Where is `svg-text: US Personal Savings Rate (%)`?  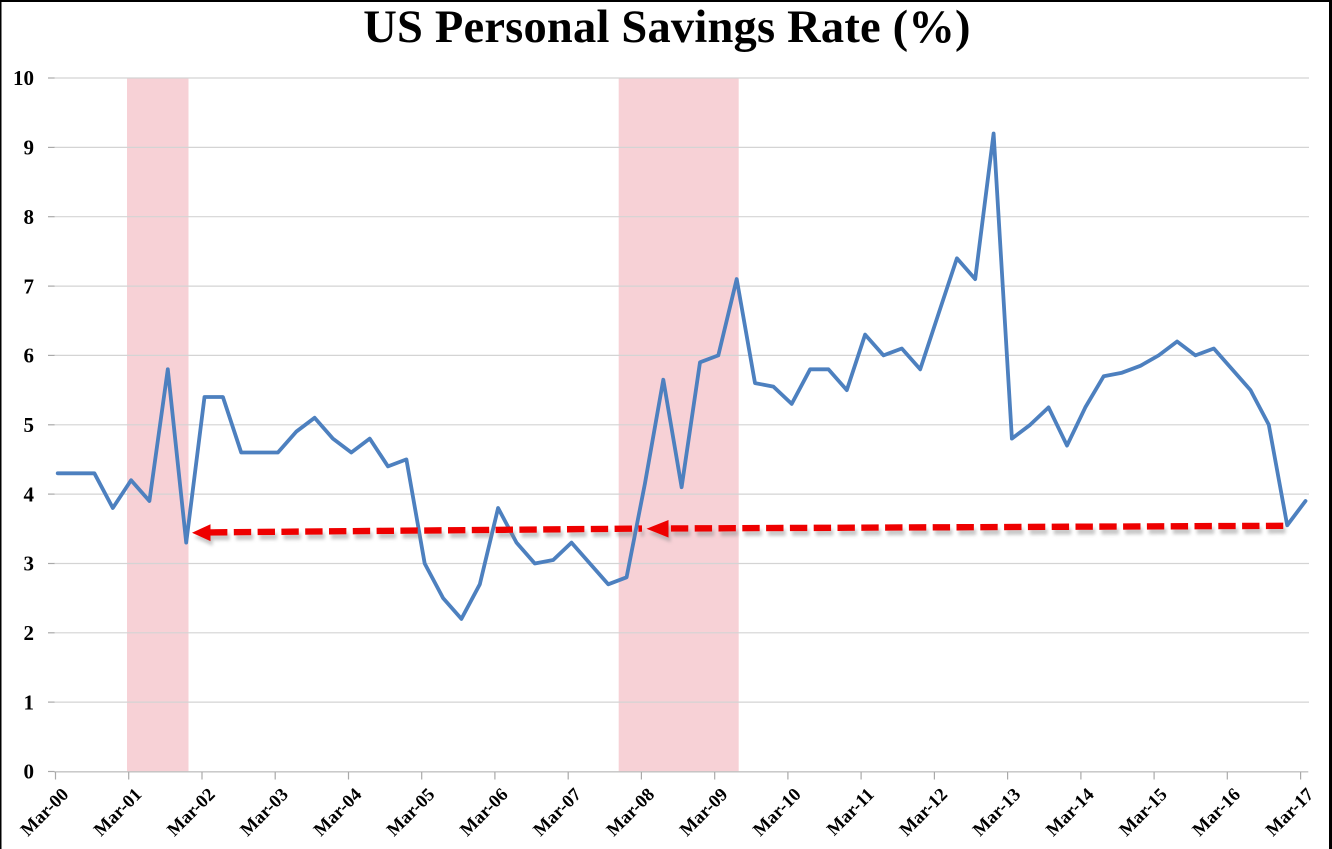 svg-text: US Personal Savings Rate (%) is located at coordinates (667, 27).